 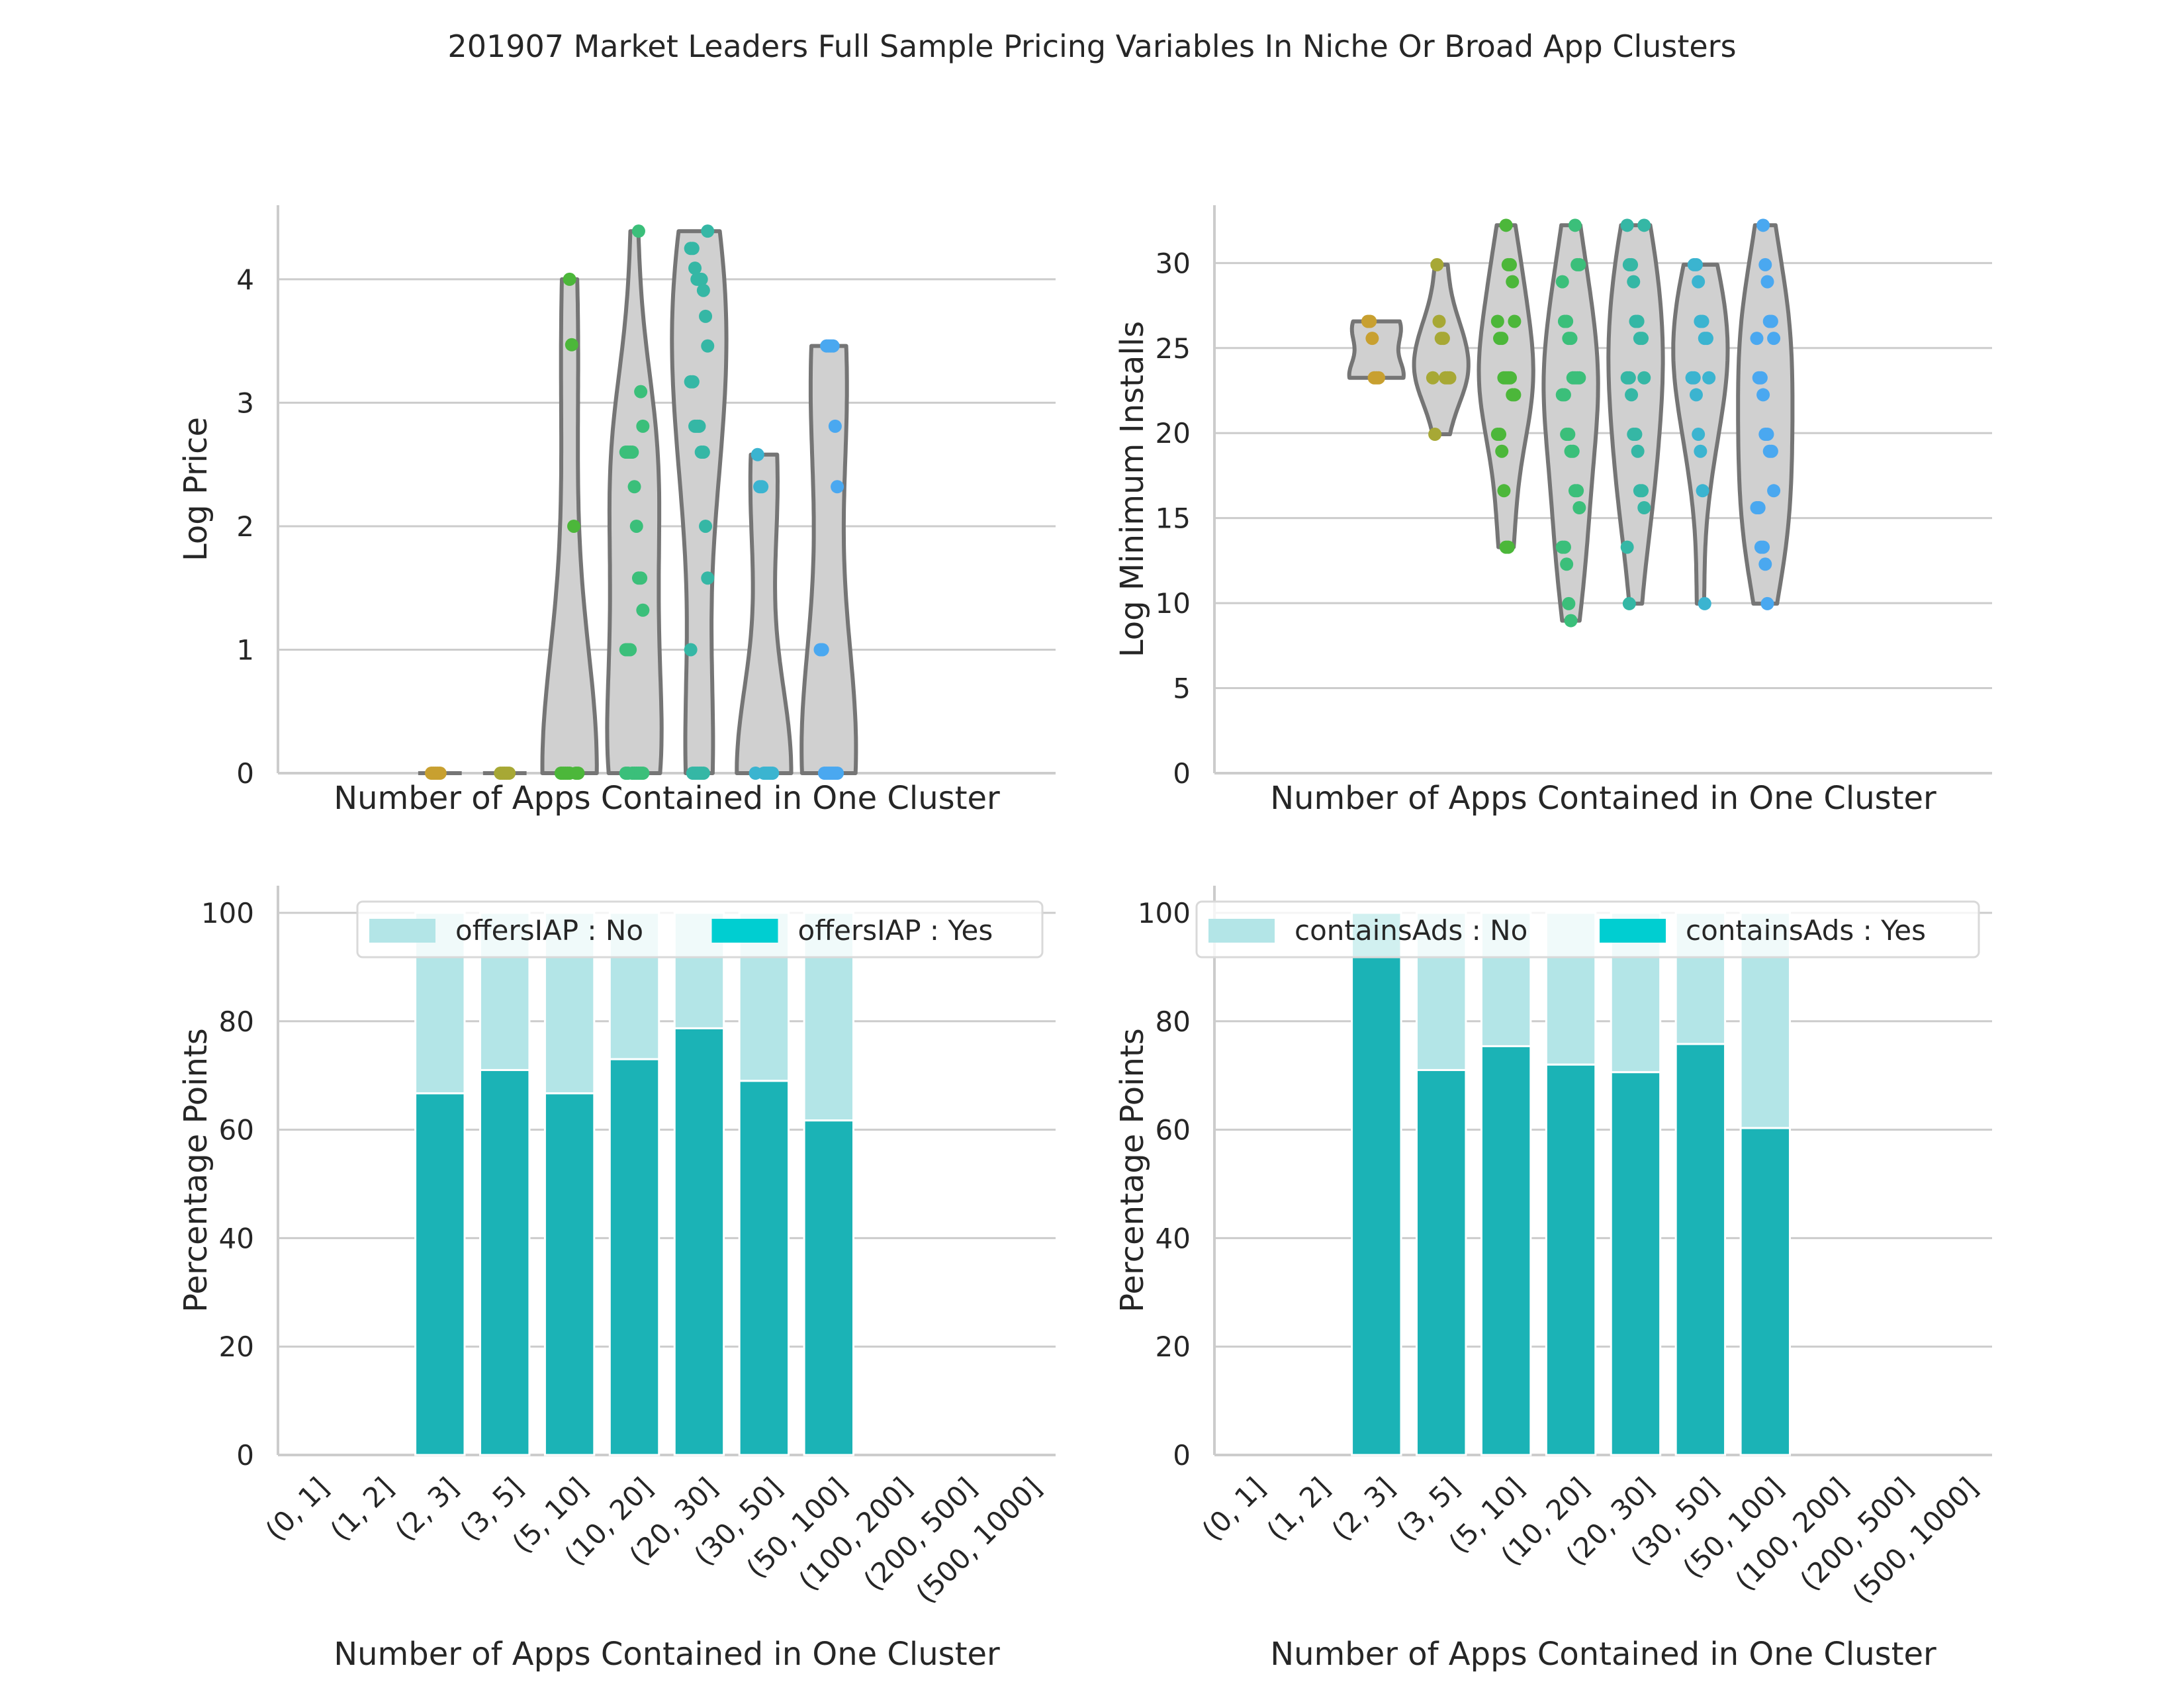 I want to click on y-tick-label: 0, so click(x=1182, y=1455).